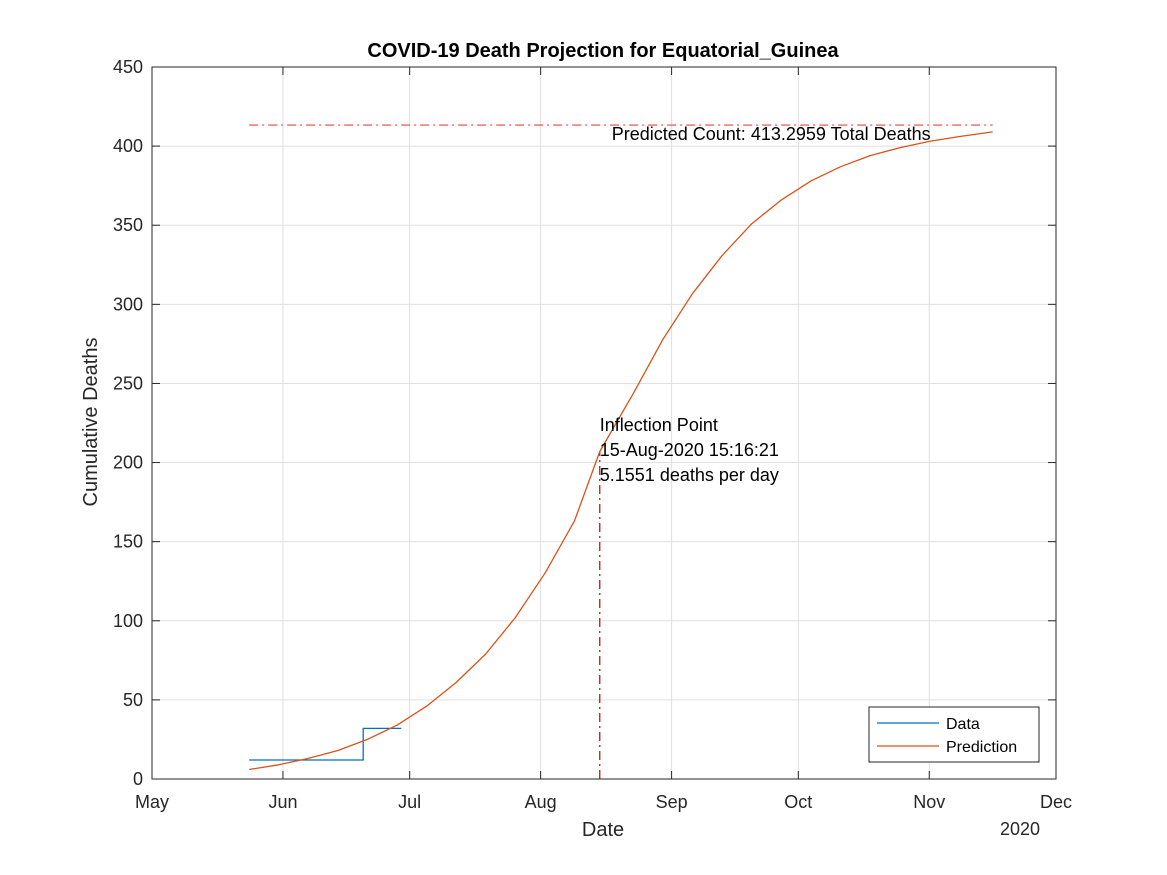 This screenshot has height=875, width=1167. Describe the element at coordinates (138, 779) in the screenshot. I see `y-tick-label: 0` at that location.